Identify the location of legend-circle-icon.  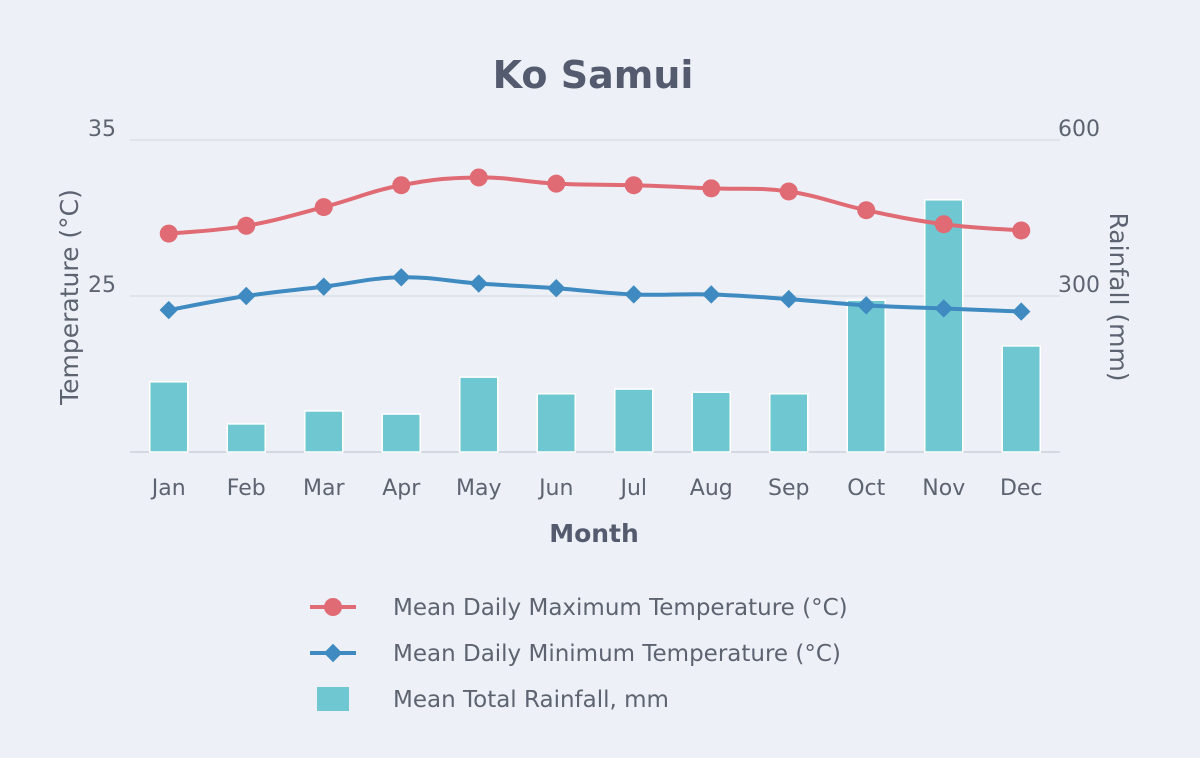
(333, 607).